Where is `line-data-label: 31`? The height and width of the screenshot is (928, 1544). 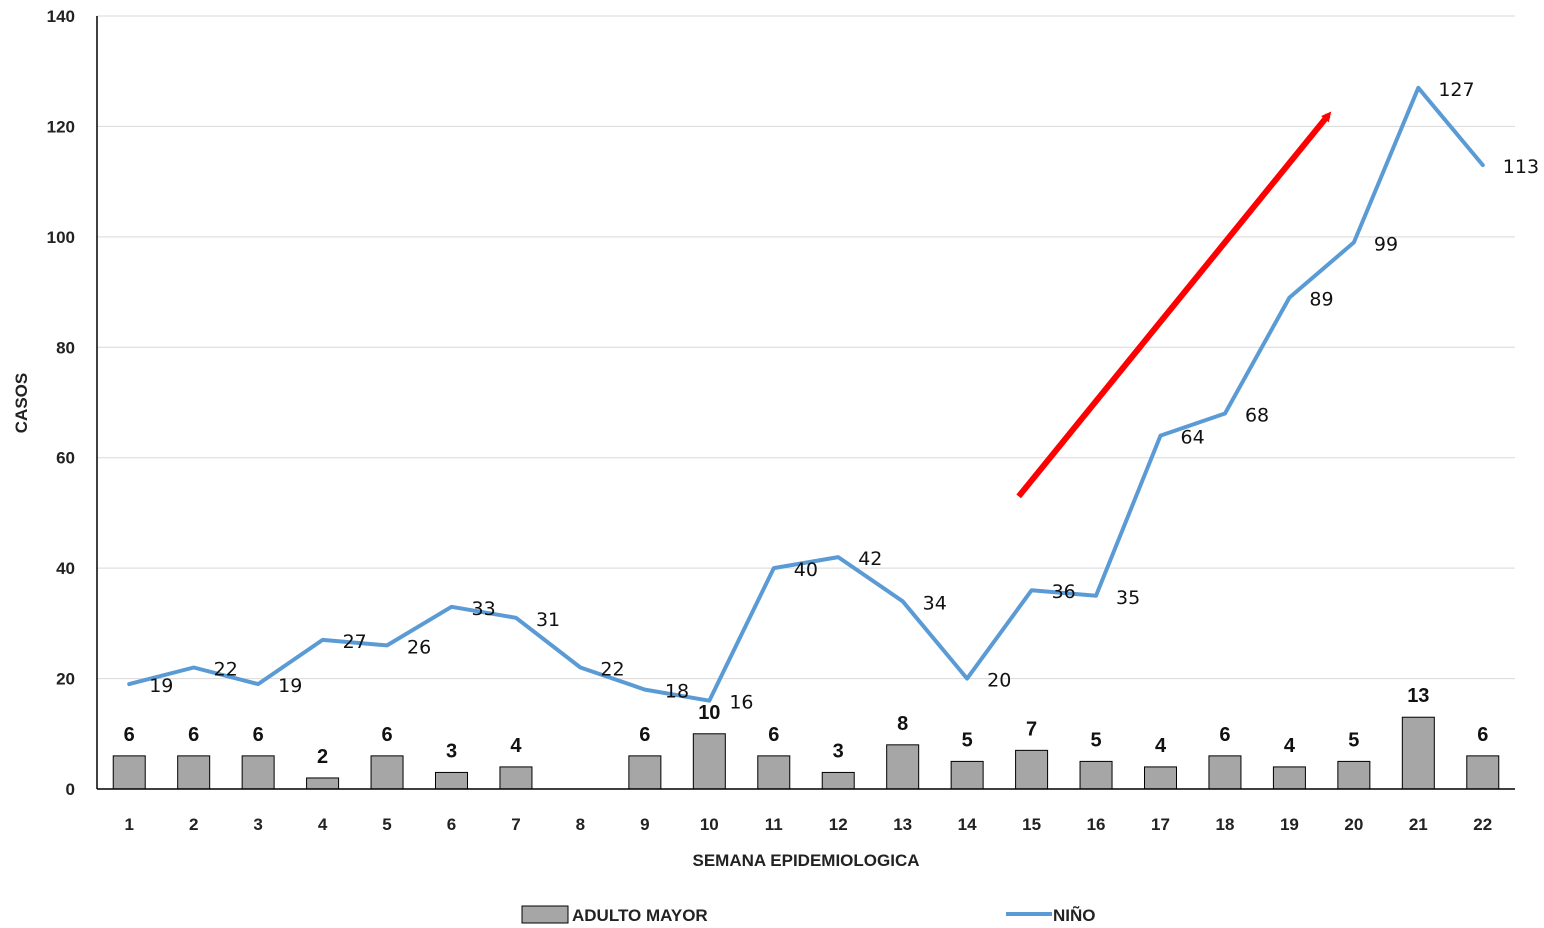
line-data-label: 31 is located at coordinates (548, 620).